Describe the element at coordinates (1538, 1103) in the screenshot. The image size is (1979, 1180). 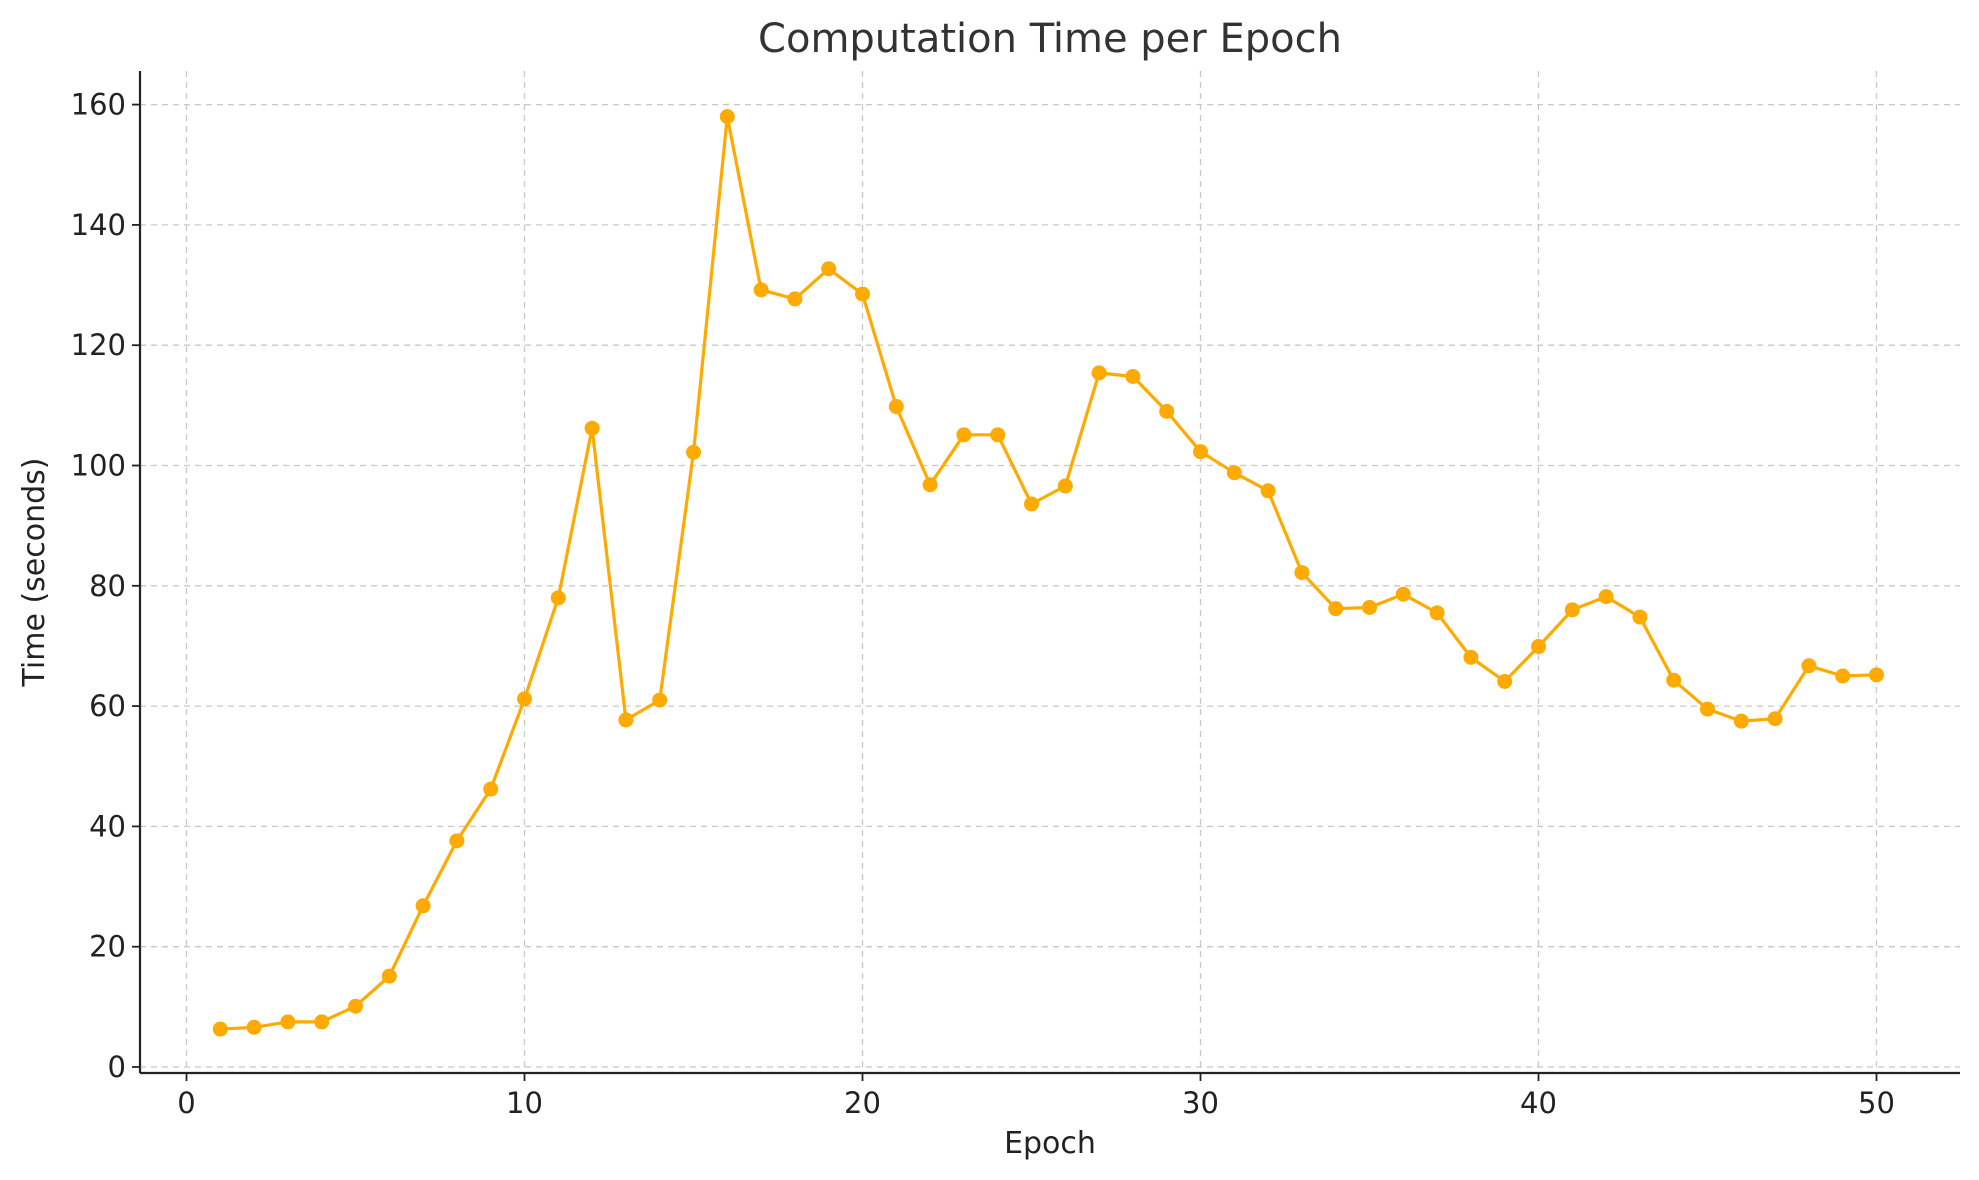
I see `x-tick-label: 40` at that location.